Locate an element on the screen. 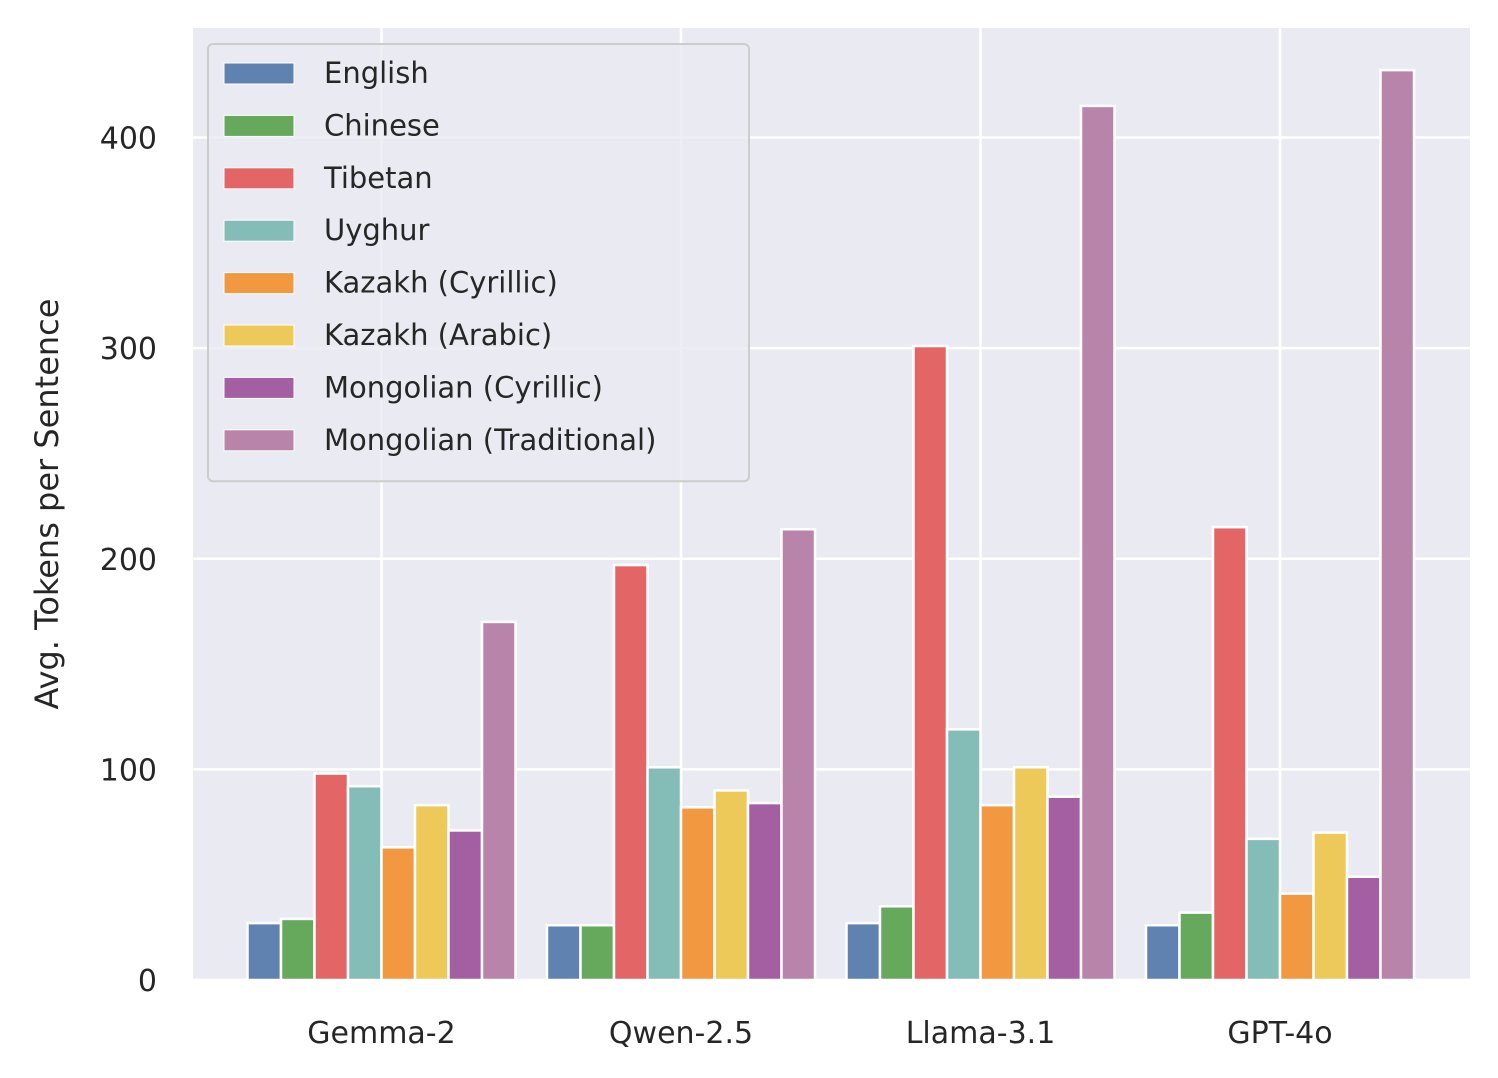  legend-entry: Chinese is located at coordinates (382, 125).